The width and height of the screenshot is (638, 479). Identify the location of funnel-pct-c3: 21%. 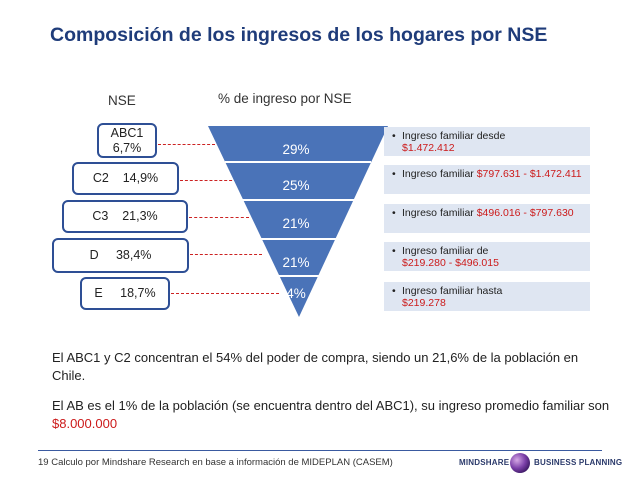
(295, 223).